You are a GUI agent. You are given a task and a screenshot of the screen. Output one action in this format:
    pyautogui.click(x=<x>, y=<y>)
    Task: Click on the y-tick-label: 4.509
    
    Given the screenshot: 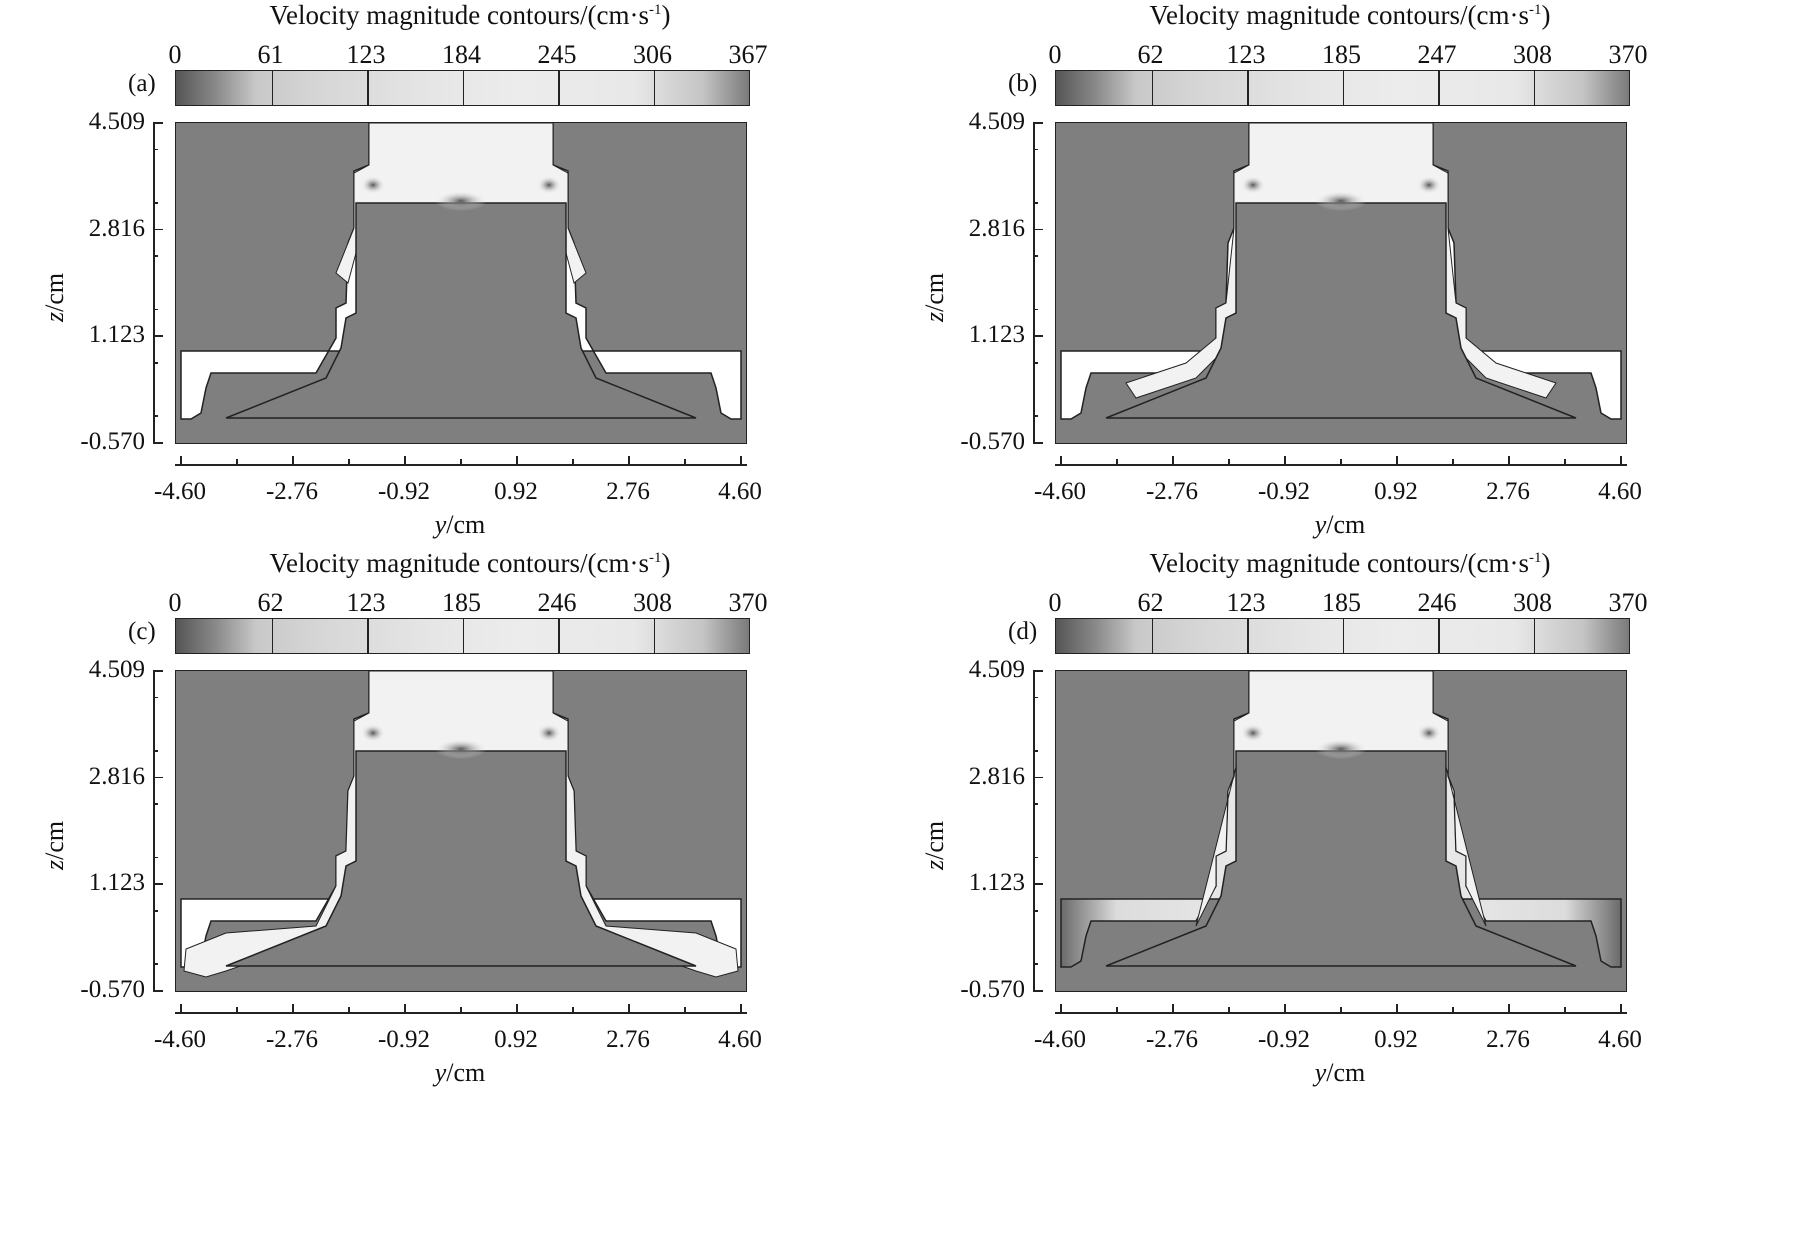 What is the action you would take?
    pyautogui.click(x=116, y=669)
    